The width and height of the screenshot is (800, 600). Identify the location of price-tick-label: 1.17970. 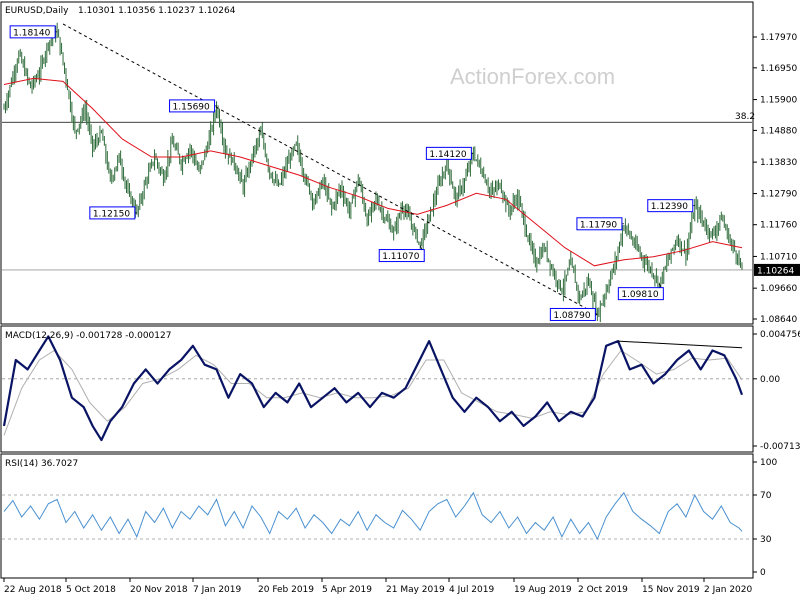
(778, 38).